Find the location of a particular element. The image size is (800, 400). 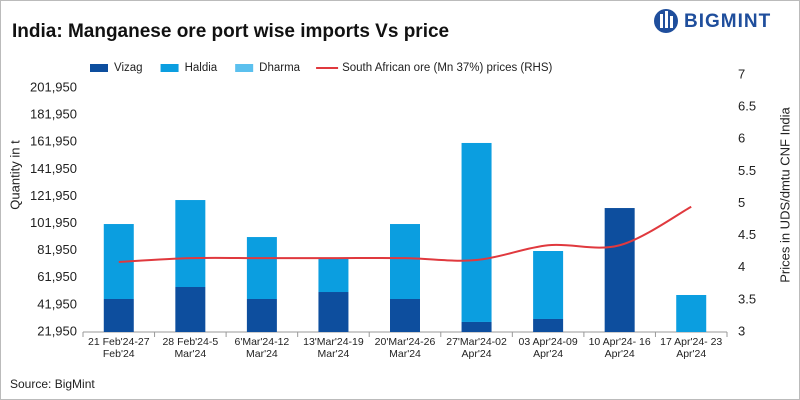

legend-label: Haldia is located at coordinates (201, 68).